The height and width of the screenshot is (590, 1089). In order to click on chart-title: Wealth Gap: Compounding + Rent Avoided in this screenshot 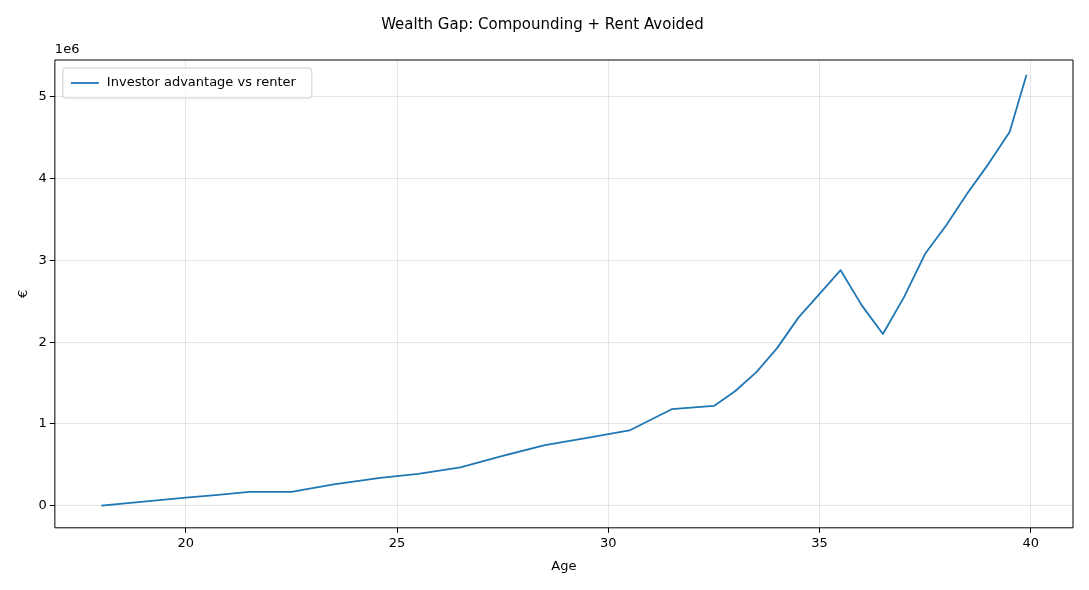, I will do `click(542, 23)`.